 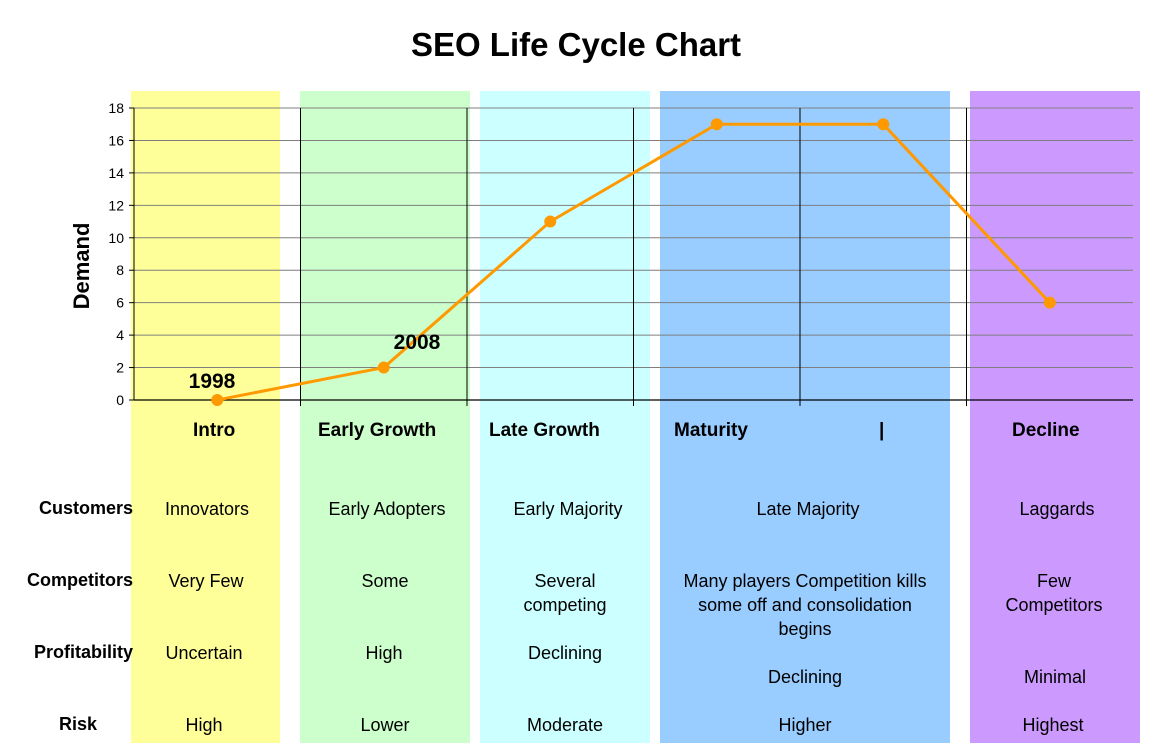 I want to click on y-tick-label: 8, so click(x=120, y=270).